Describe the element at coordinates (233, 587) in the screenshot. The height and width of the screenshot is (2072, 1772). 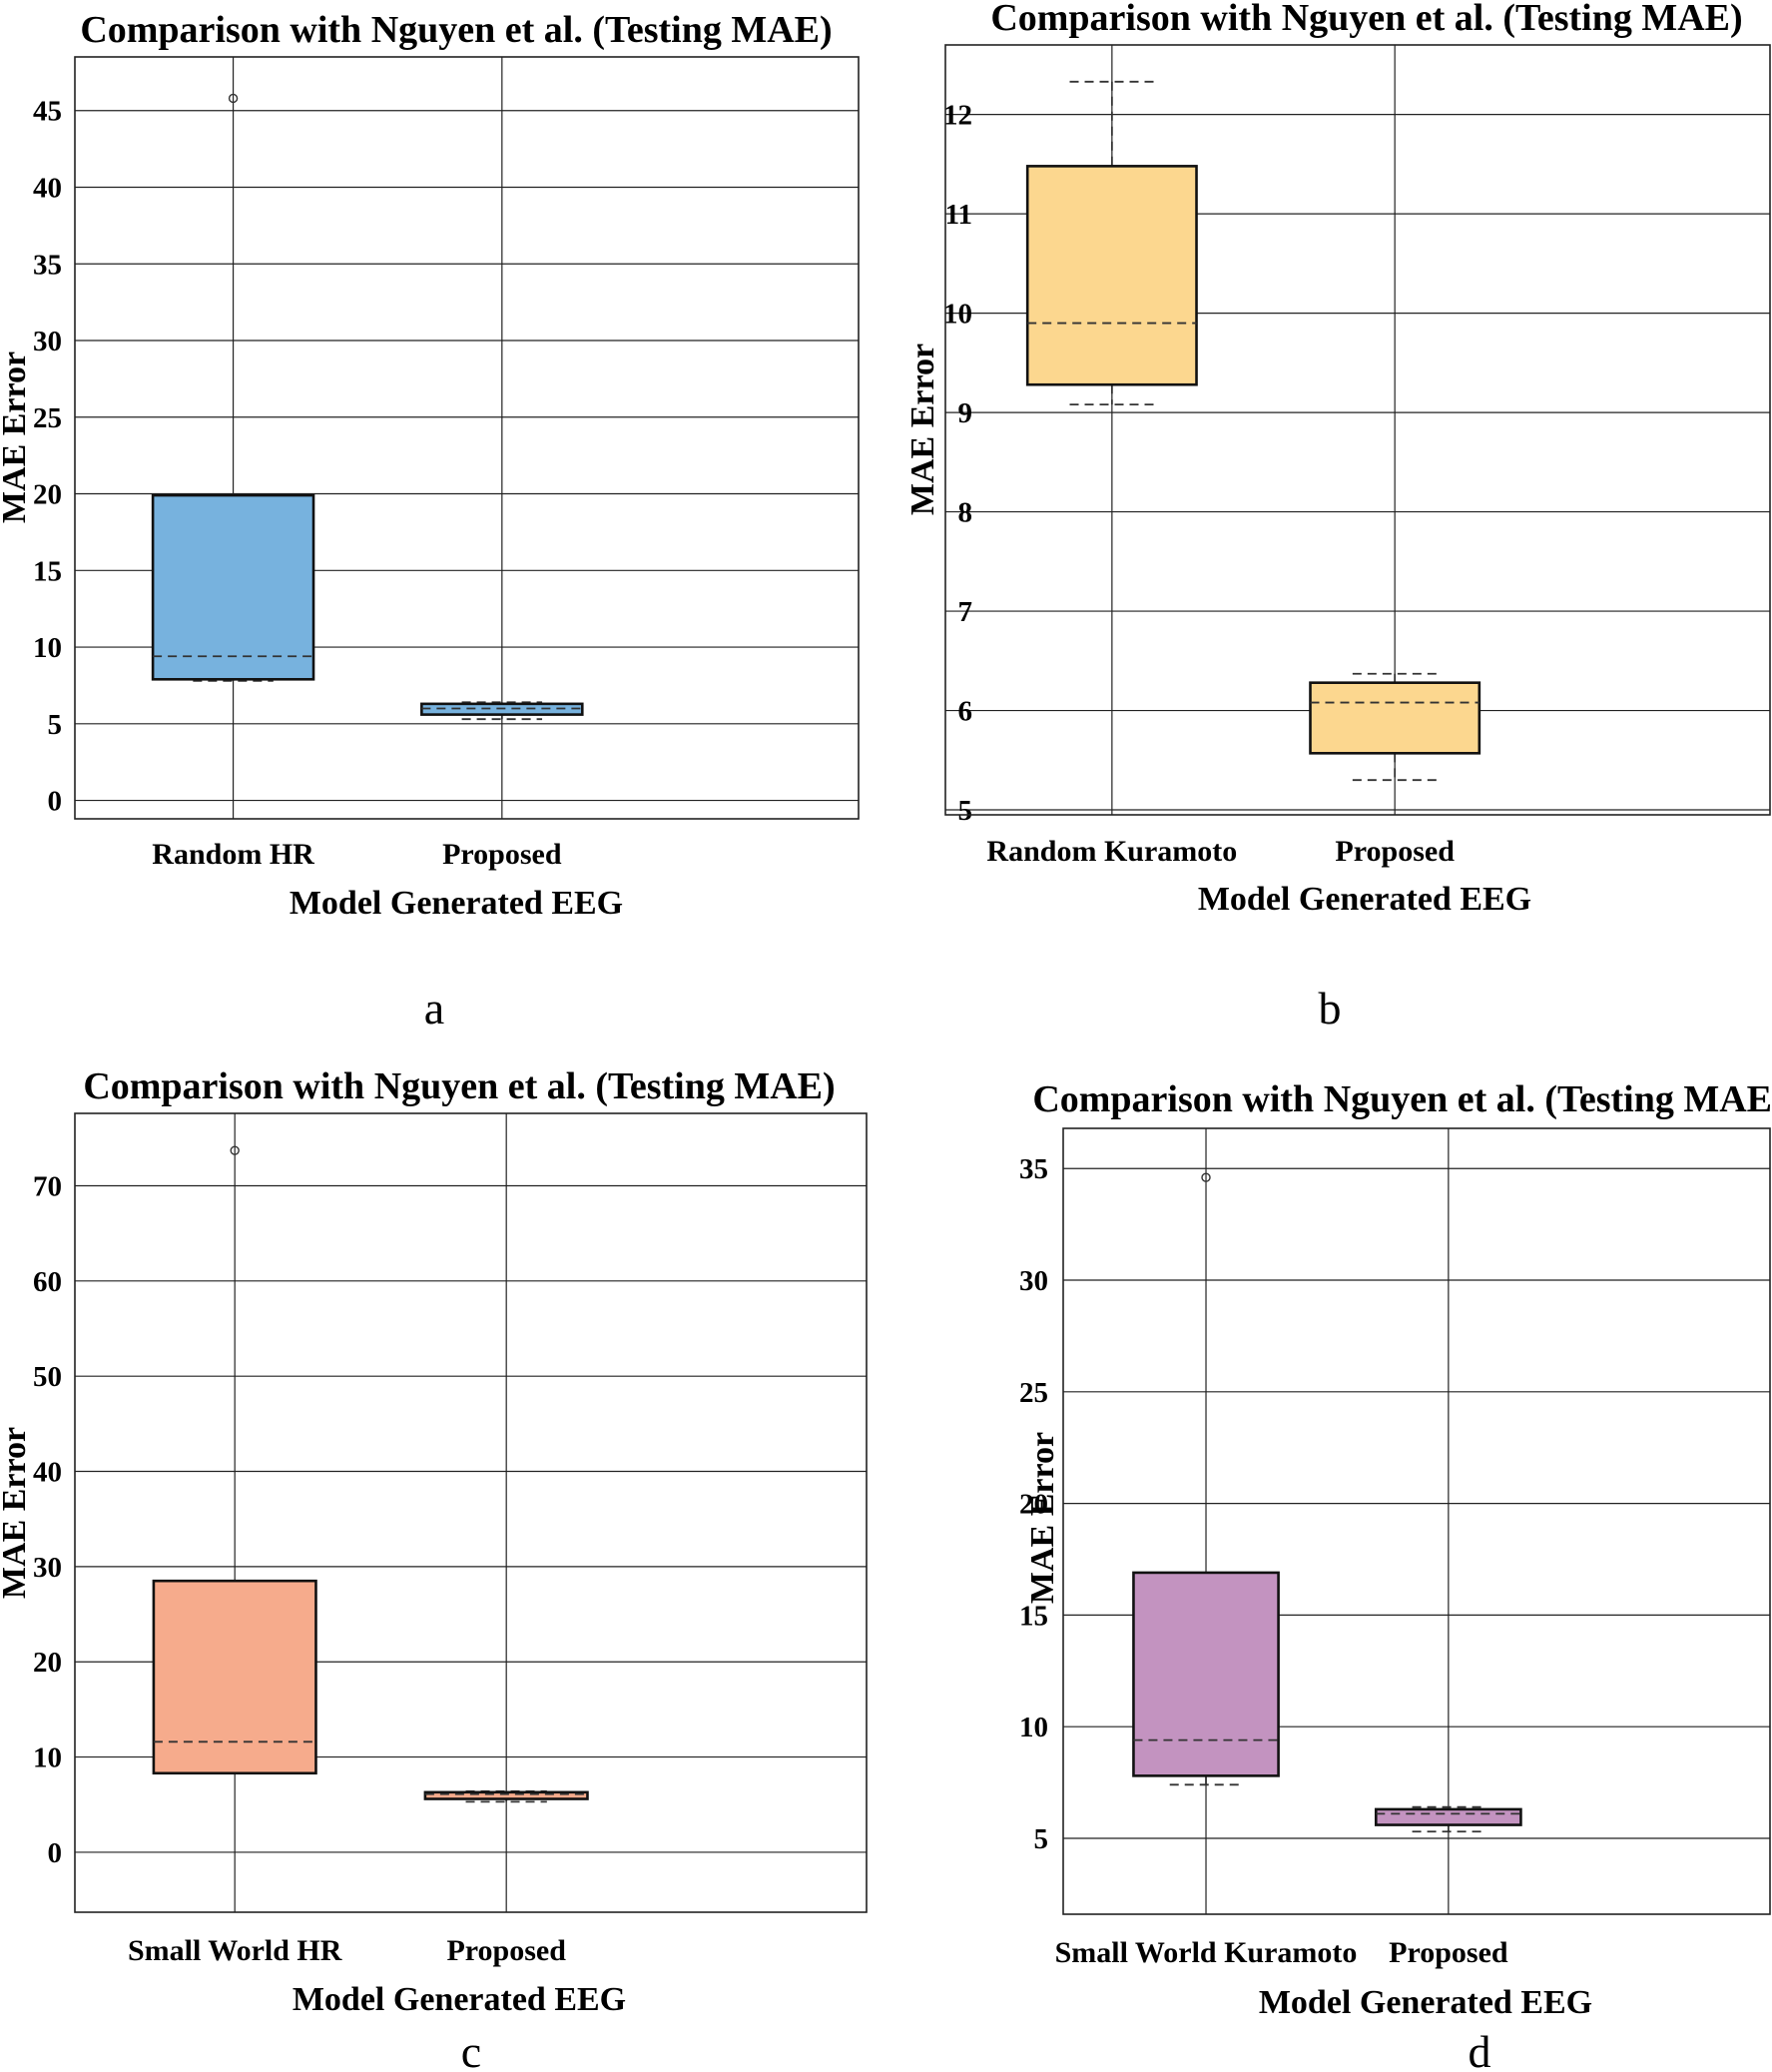
I see `box-random-hr` at that location.